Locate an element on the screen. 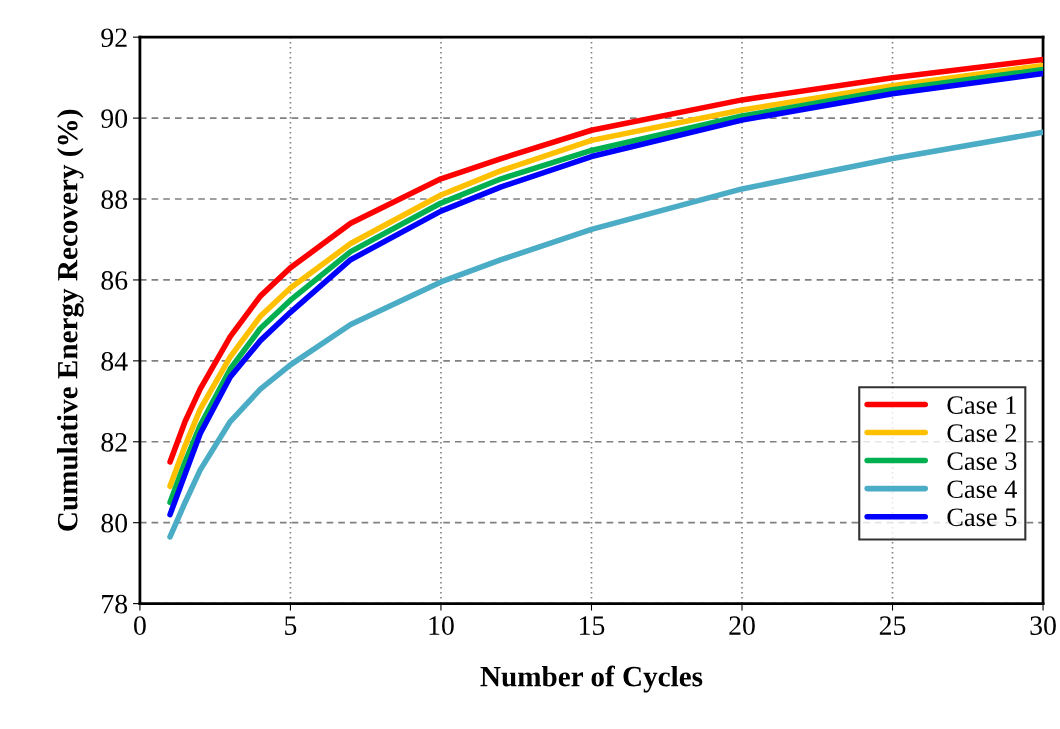 The height and width of the screenshot is (729, 1060). y-tick-label: 80 is located at coordinates (114, 523).